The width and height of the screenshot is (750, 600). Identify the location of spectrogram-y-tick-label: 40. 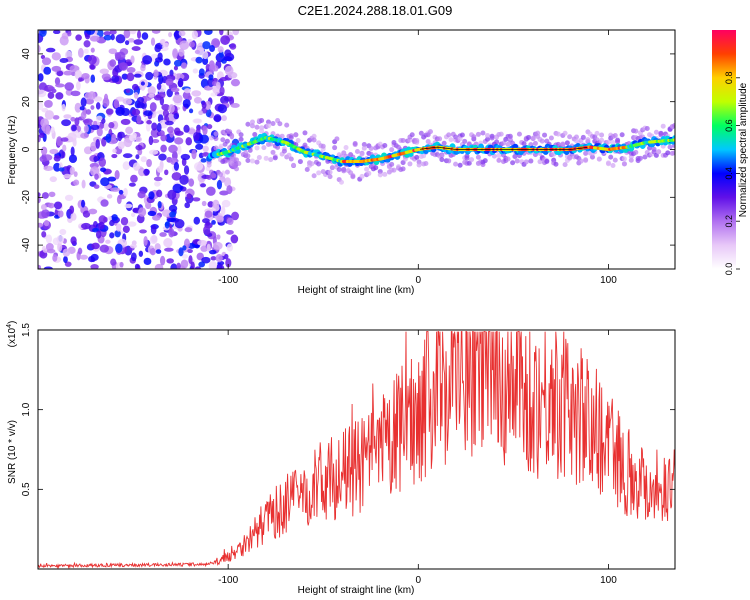
(26, 54).